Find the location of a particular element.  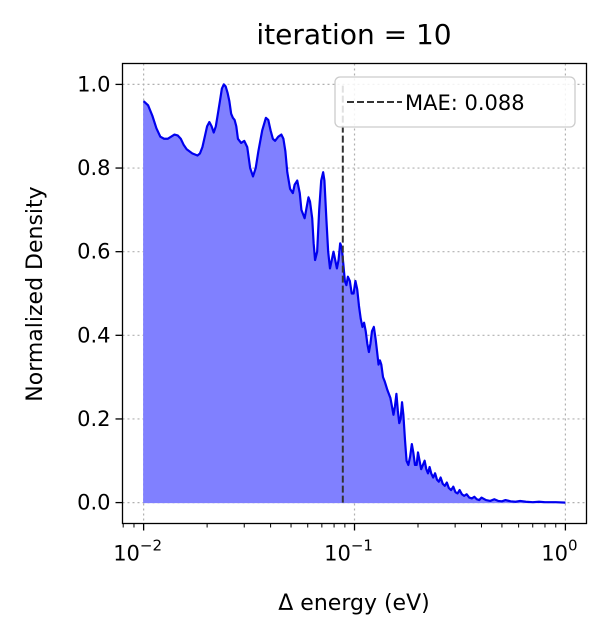

legend: MAE: 0.088 is located at coordinates (455, 102).